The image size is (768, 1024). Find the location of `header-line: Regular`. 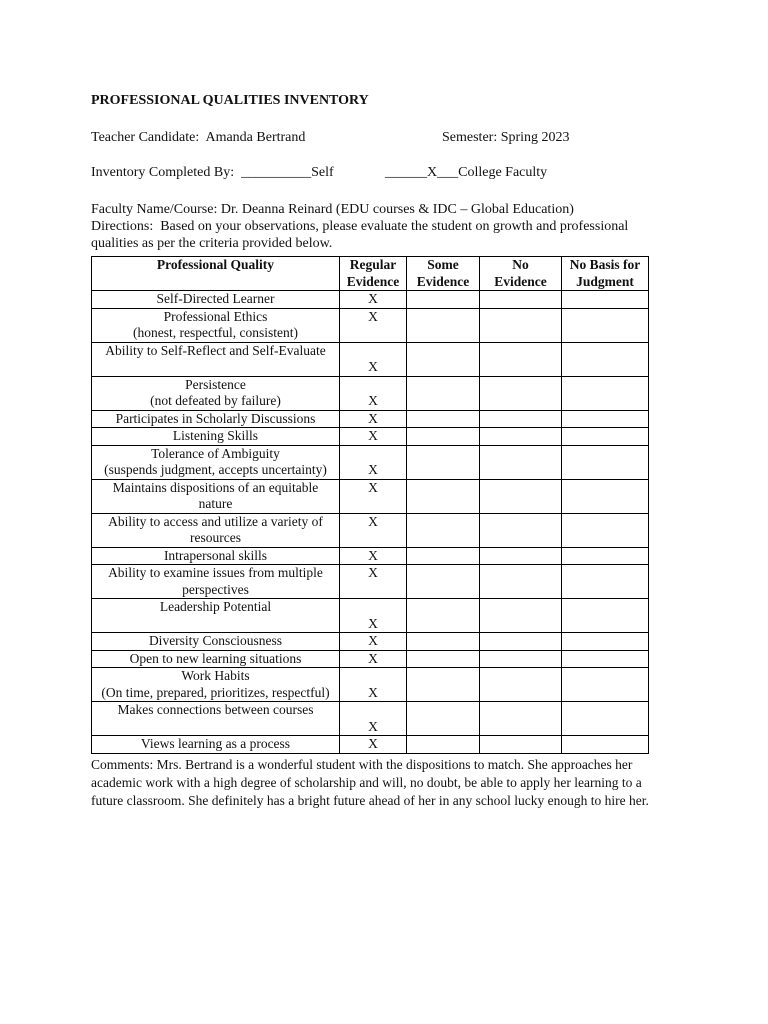

header-line: Regular is located at coordinates (373, 264).